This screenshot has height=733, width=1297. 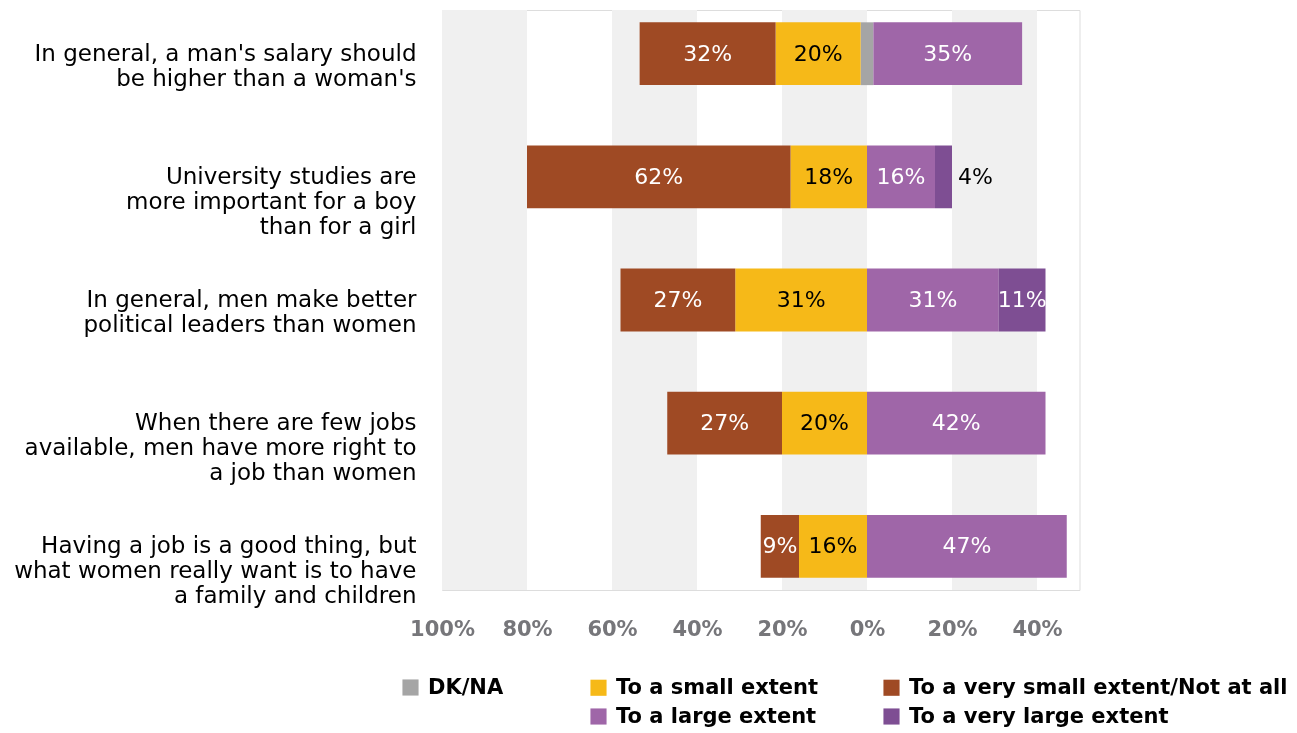 I want to click on data-label: 42%, so click(x=956, y=423).